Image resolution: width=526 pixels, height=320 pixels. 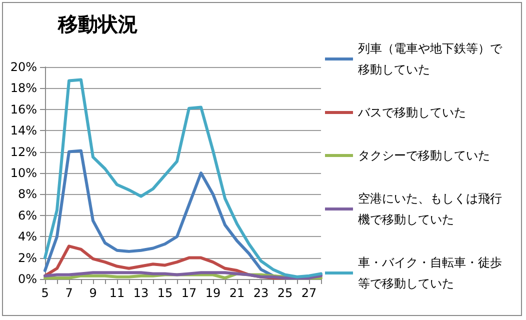 I want to click on y-tick-label: 16%, so click(x=23, y=109).